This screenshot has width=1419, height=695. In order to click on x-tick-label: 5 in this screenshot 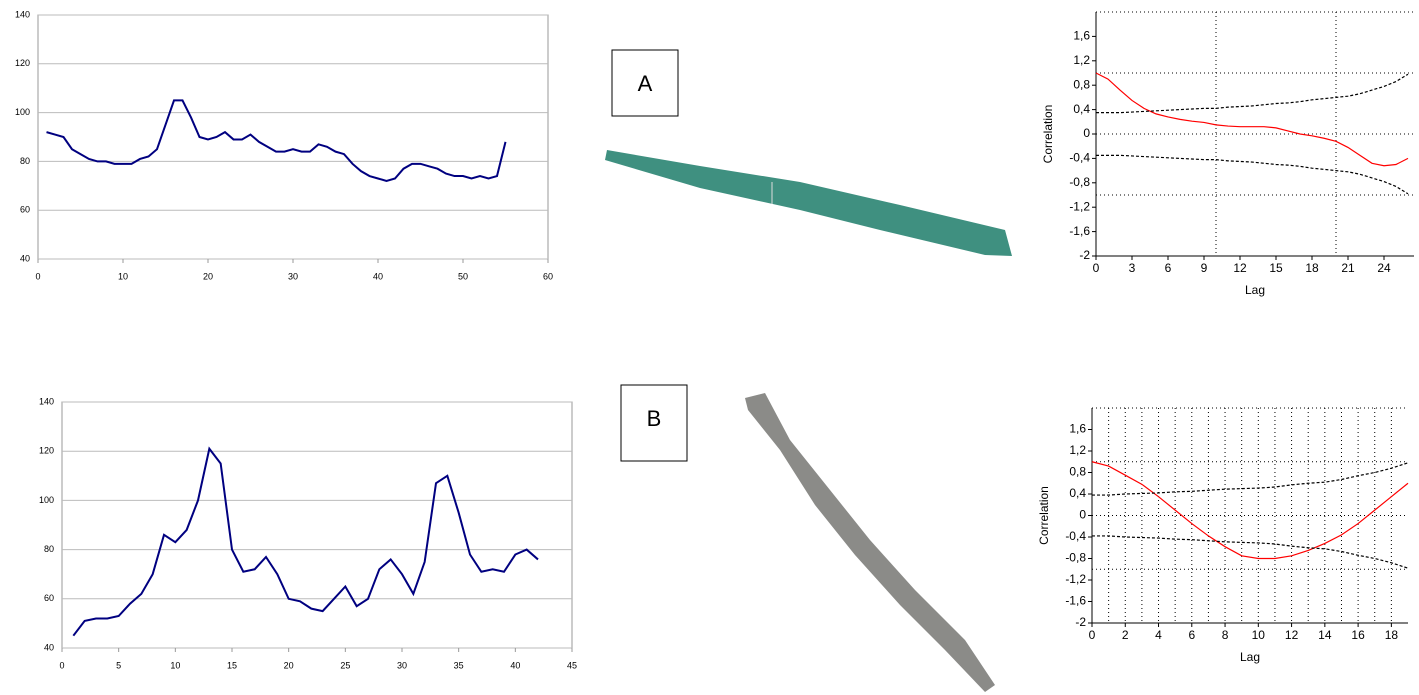, I will do `click(118, 665)`.